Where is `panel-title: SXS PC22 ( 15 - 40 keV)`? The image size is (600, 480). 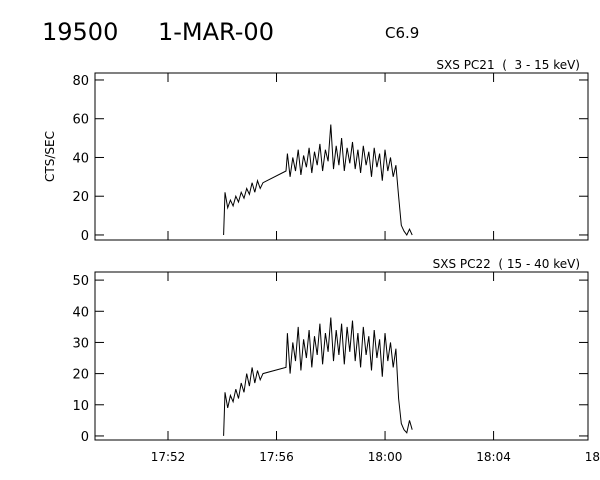 panel-title: SXS PC22 ( 15 - 40 keV) is located at coordinates (506, 264).